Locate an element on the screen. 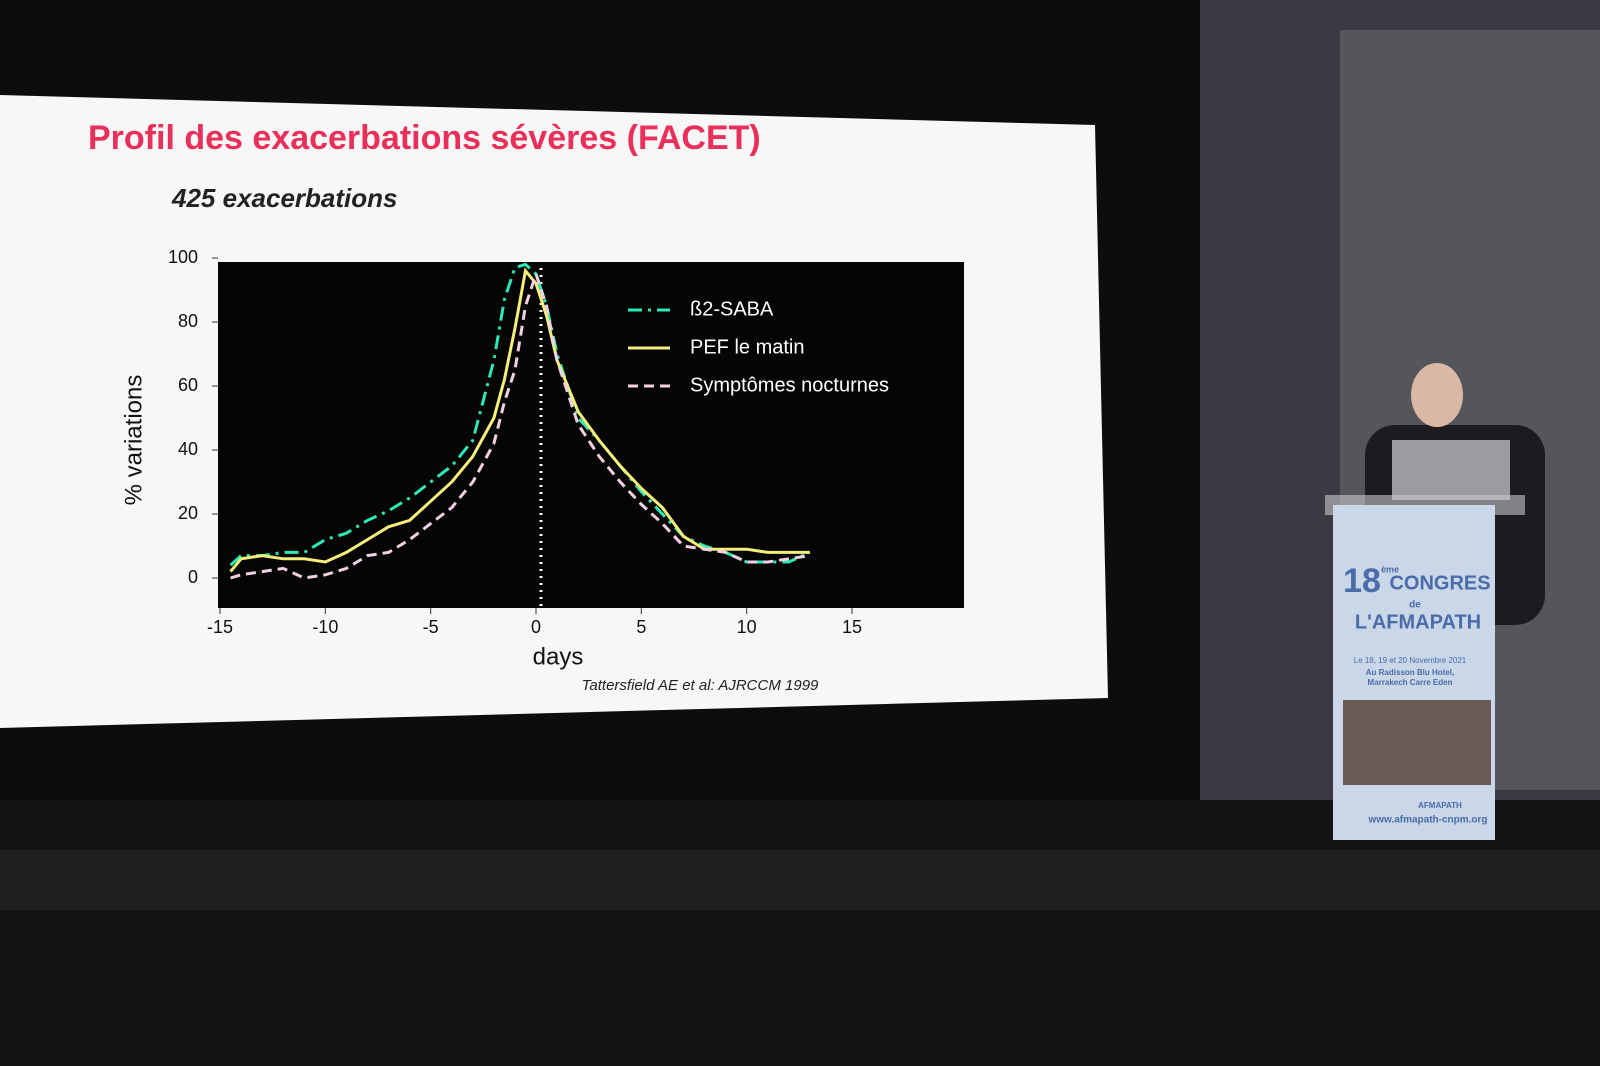 This screenshot has height=1066, width=1600. banner-social: AFMAPATH is located at coordinates (1440, 805).